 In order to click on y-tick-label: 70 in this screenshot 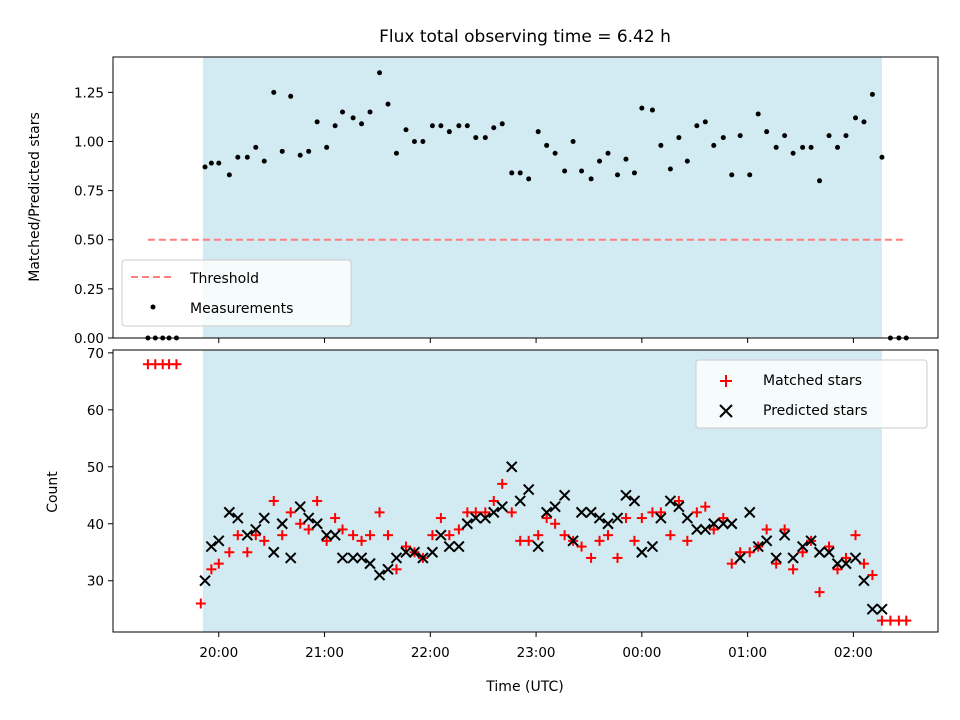, I will do `click(95, 354)`.